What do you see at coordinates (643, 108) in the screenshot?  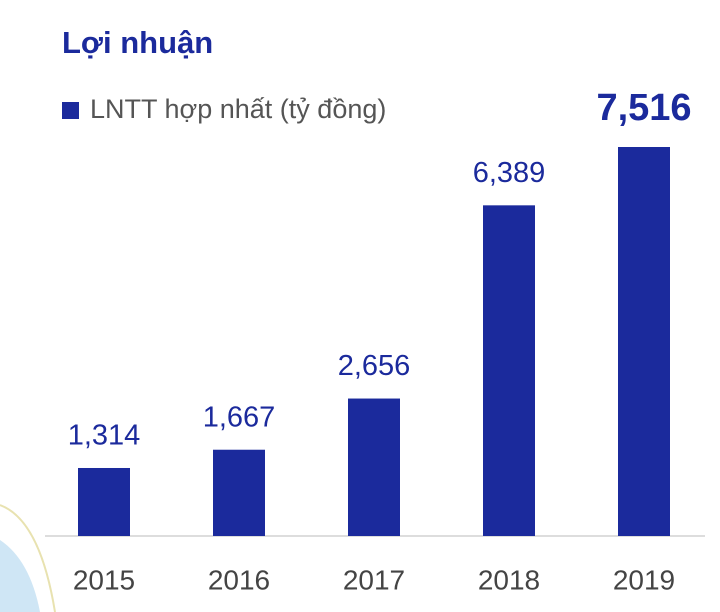 I see `value-label: 7,516` at bounding box center [643, 108].